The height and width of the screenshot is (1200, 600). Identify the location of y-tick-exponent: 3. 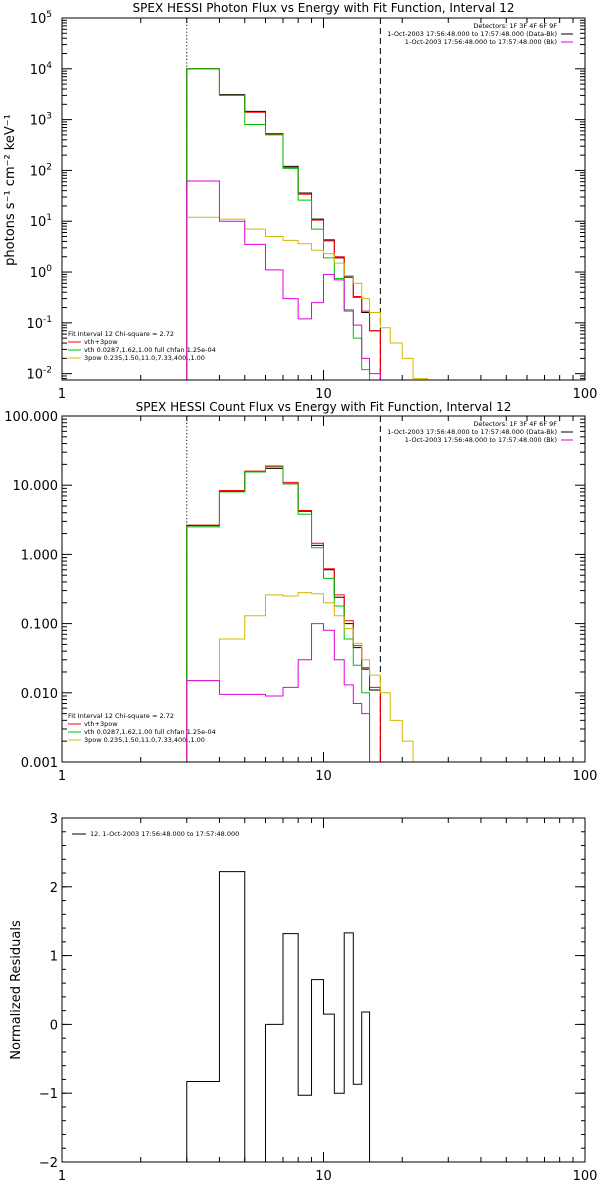
(49, 117).